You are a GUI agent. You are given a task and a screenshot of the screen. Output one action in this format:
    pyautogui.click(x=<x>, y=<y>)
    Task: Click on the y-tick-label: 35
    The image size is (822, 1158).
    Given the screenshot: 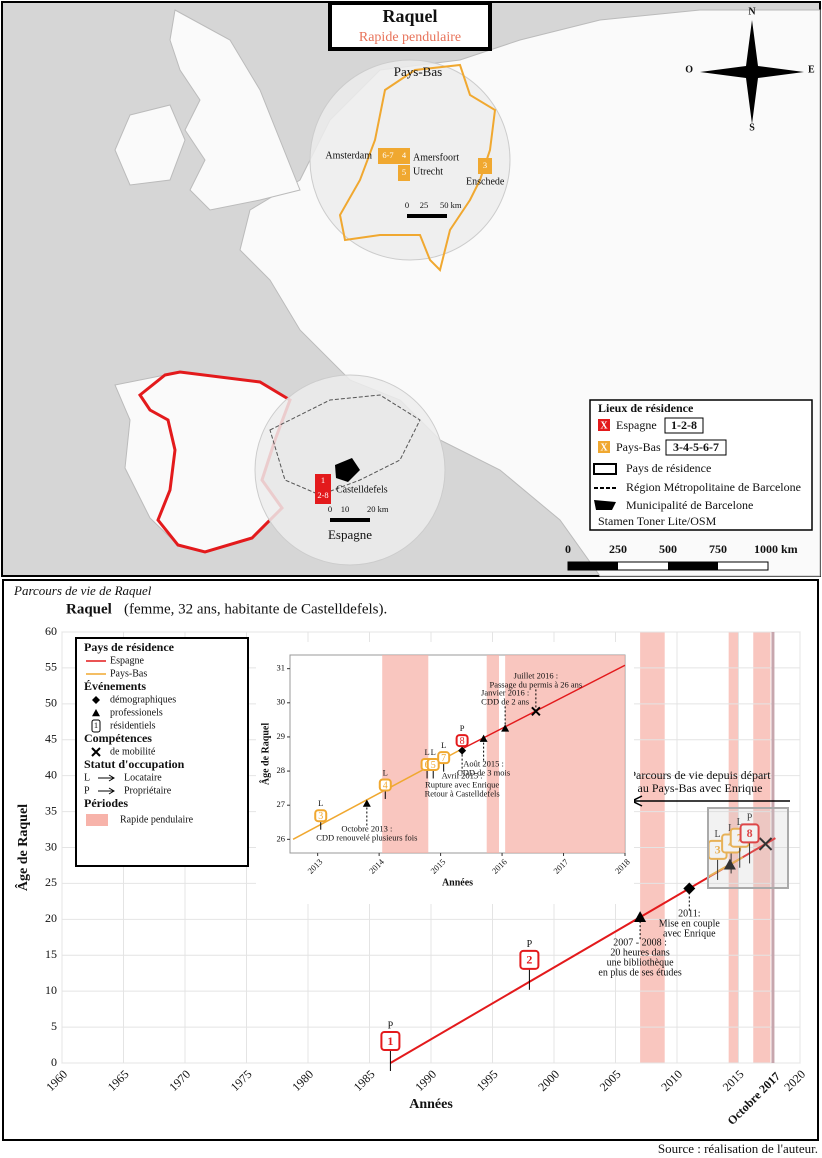 What is the action you would take?
    pyautogui.click(x=51, y=810)
    